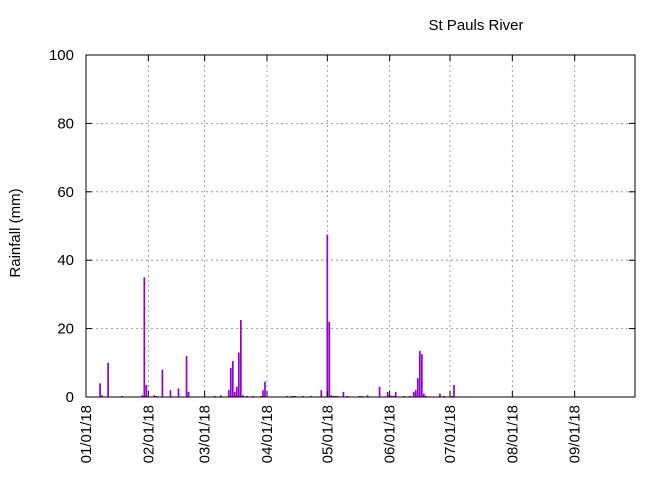 This screenshot has width=650, height=485. Describe the element at coordinates (475, 25) in the screenshot. I see `chart-title: St Pauls River` at that location.